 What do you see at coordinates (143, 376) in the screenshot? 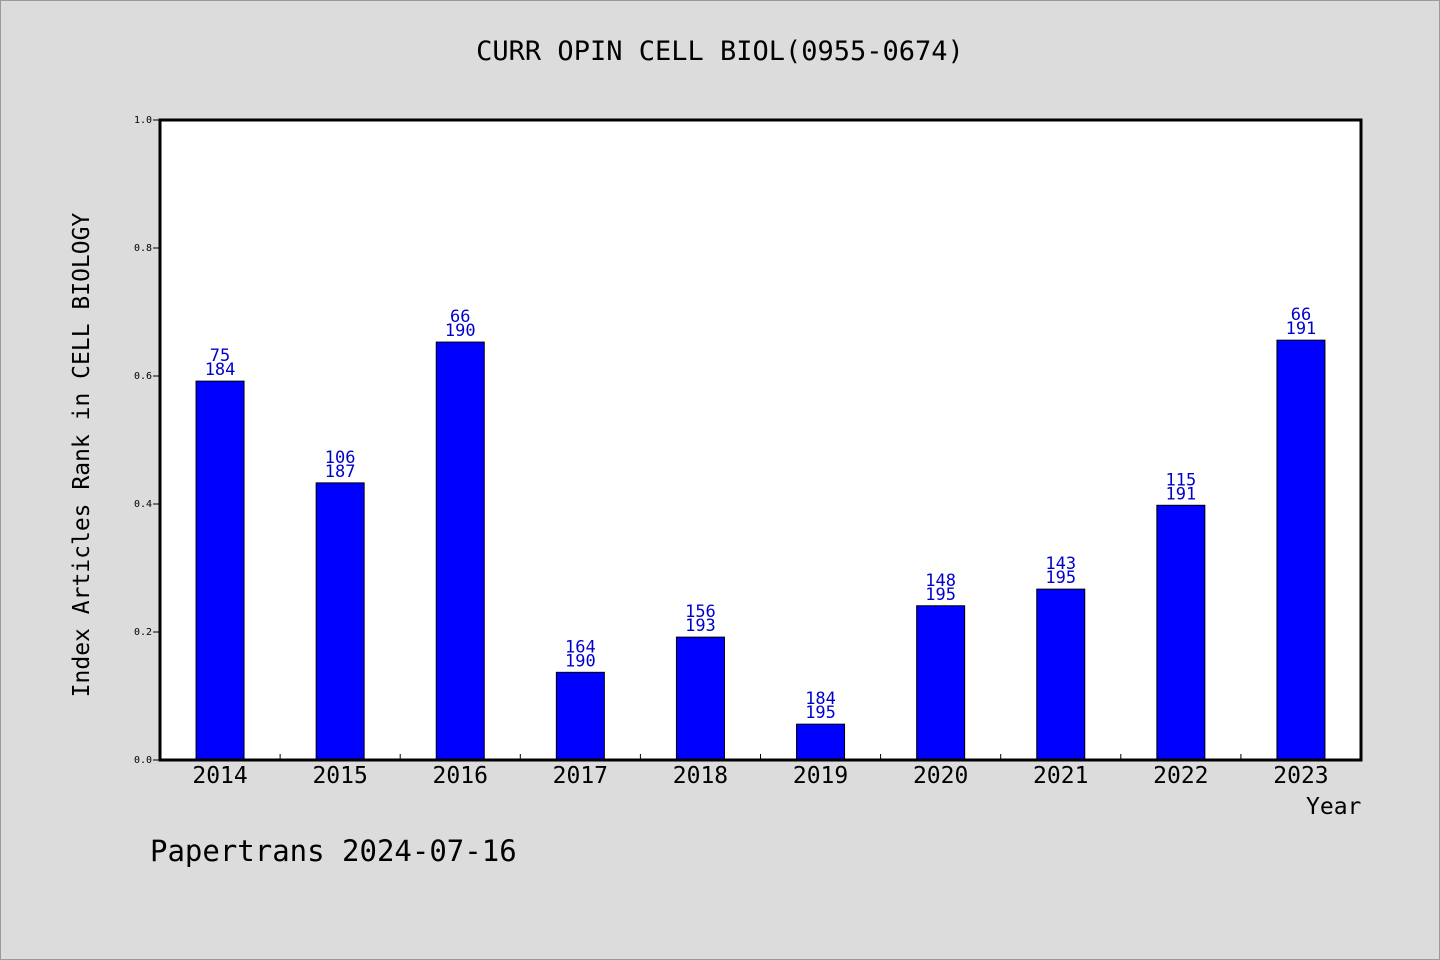
I see `y-tick-label: 0.6` at bounding box center [143, 376].